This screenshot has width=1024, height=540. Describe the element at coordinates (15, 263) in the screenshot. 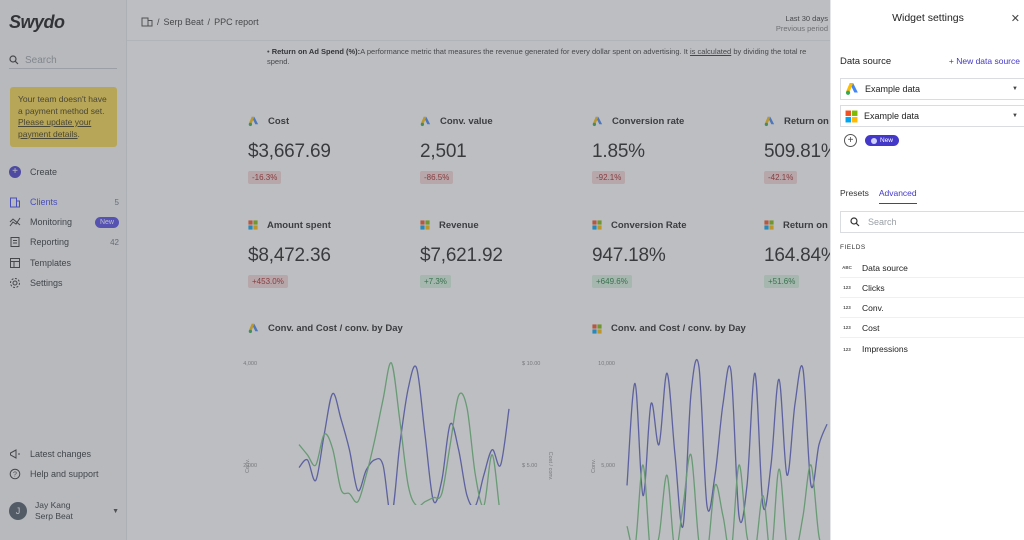

I see `template-icon` at that location.